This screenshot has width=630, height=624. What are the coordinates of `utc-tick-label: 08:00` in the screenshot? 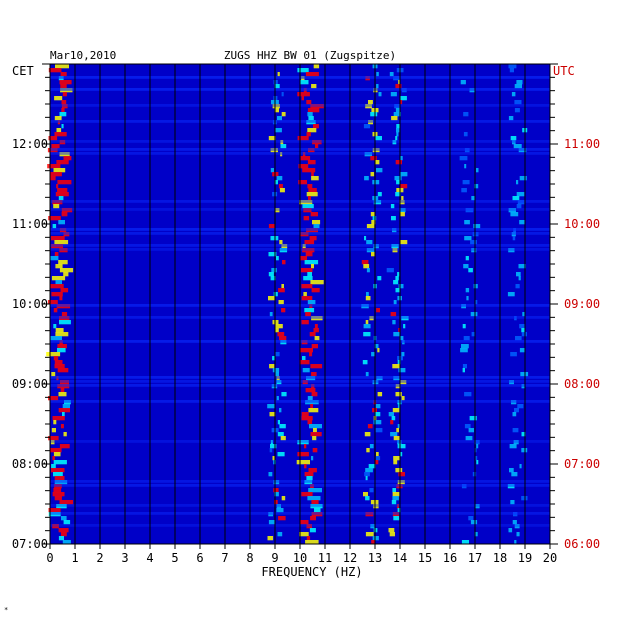 It's located at (582, 384).